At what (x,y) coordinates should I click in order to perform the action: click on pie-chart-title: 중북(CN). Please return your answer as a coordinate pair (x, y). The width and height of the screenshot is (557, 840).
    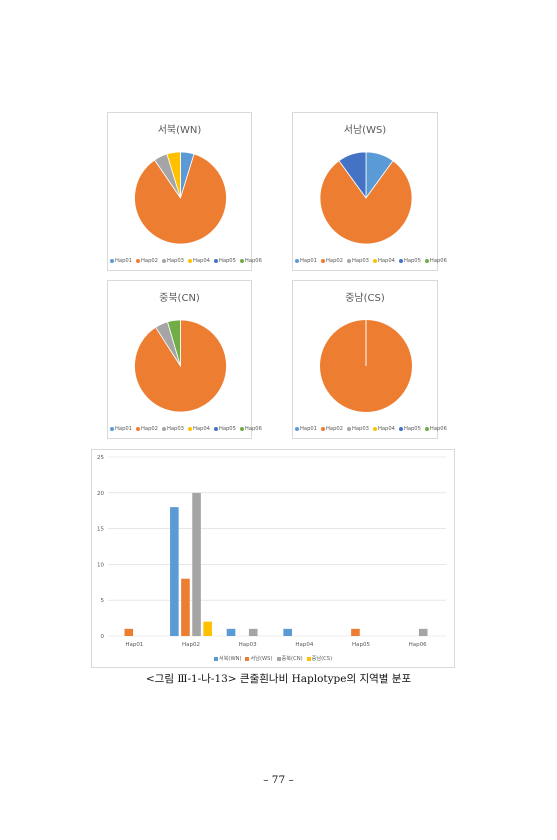
    Looking at the image, I should click on (179, 298).